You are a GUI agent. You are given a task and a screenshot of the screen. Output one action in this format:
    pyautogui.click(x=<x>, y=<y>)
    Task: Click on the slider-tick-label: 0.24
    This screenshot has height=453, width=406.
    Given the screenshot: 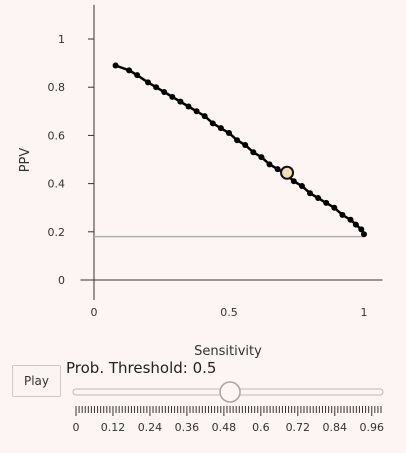 What is the action you would take?
    pyautogui.click(x=150, y=427)
    